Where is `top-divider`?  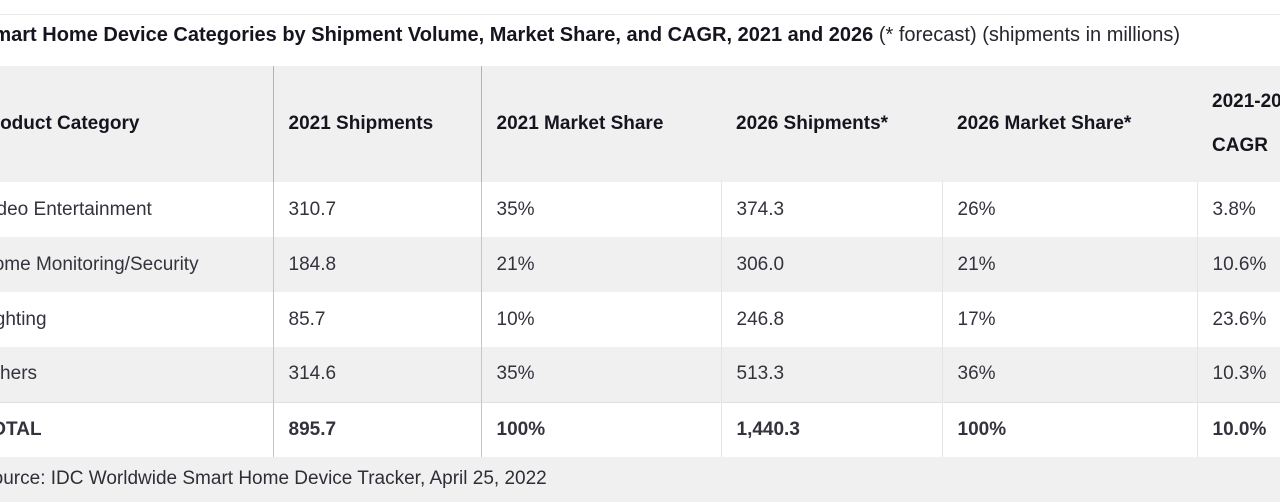
top-divider is located at coordinates (640, 14).